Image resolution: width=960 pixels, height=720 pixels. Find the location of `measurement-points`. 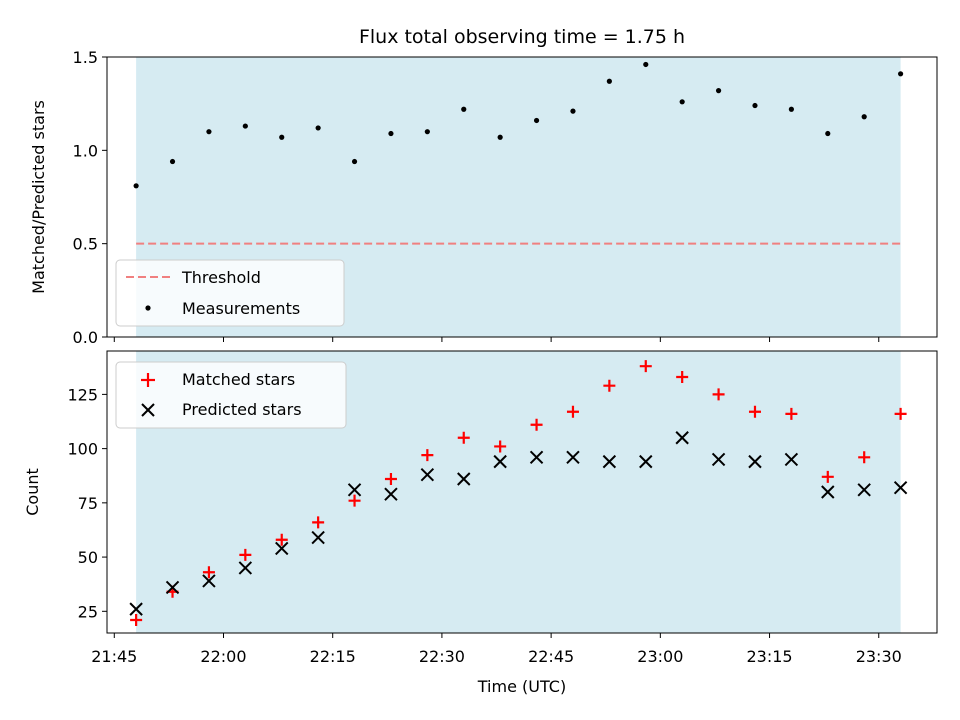

measurement-points is located at coordinates (518, 125).